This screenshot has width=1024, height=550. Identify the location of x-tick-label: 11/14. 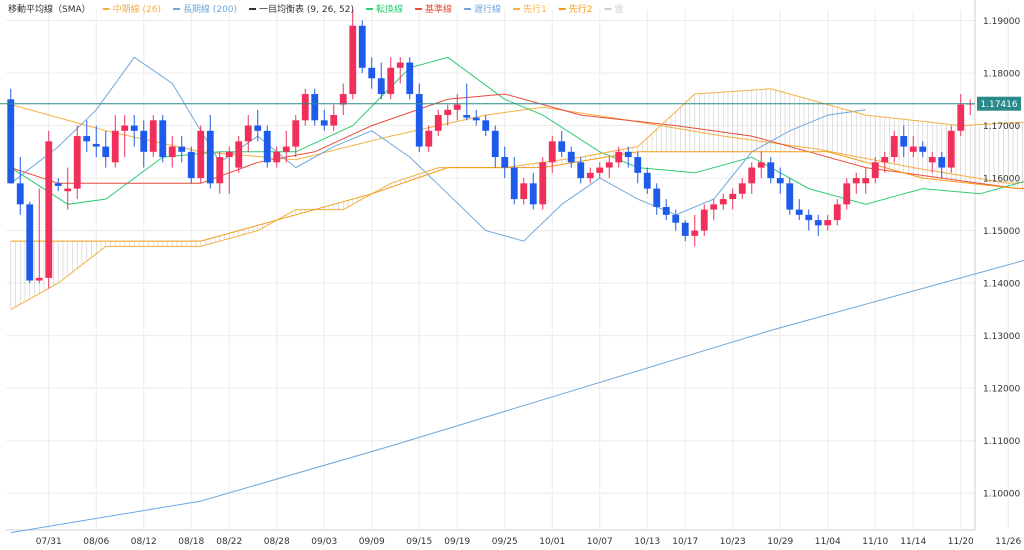
(913, 542).